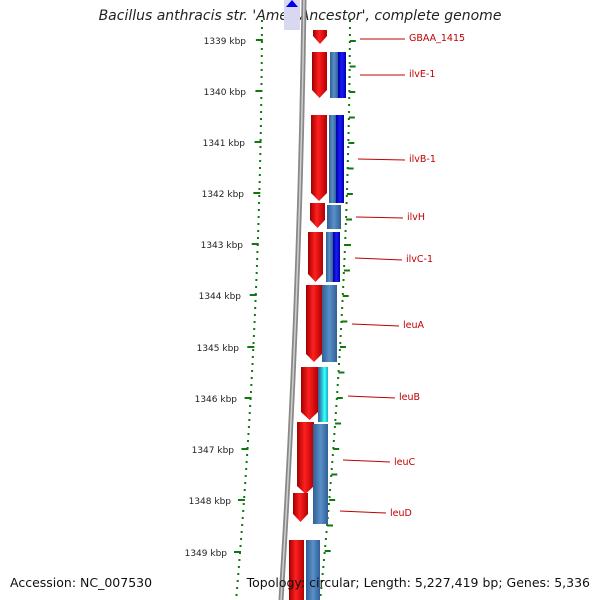  What do you see at coordinates (81, 582) in the screenshot?
I see `accession-text: Accession: NC_007530` at bounding box center [81, 582].